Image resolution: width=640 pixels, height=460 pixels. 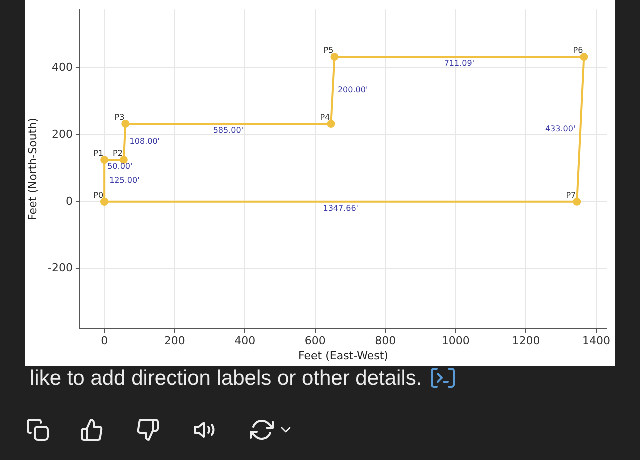 I want to click on data-label: P5, so click(x=329, y=51).